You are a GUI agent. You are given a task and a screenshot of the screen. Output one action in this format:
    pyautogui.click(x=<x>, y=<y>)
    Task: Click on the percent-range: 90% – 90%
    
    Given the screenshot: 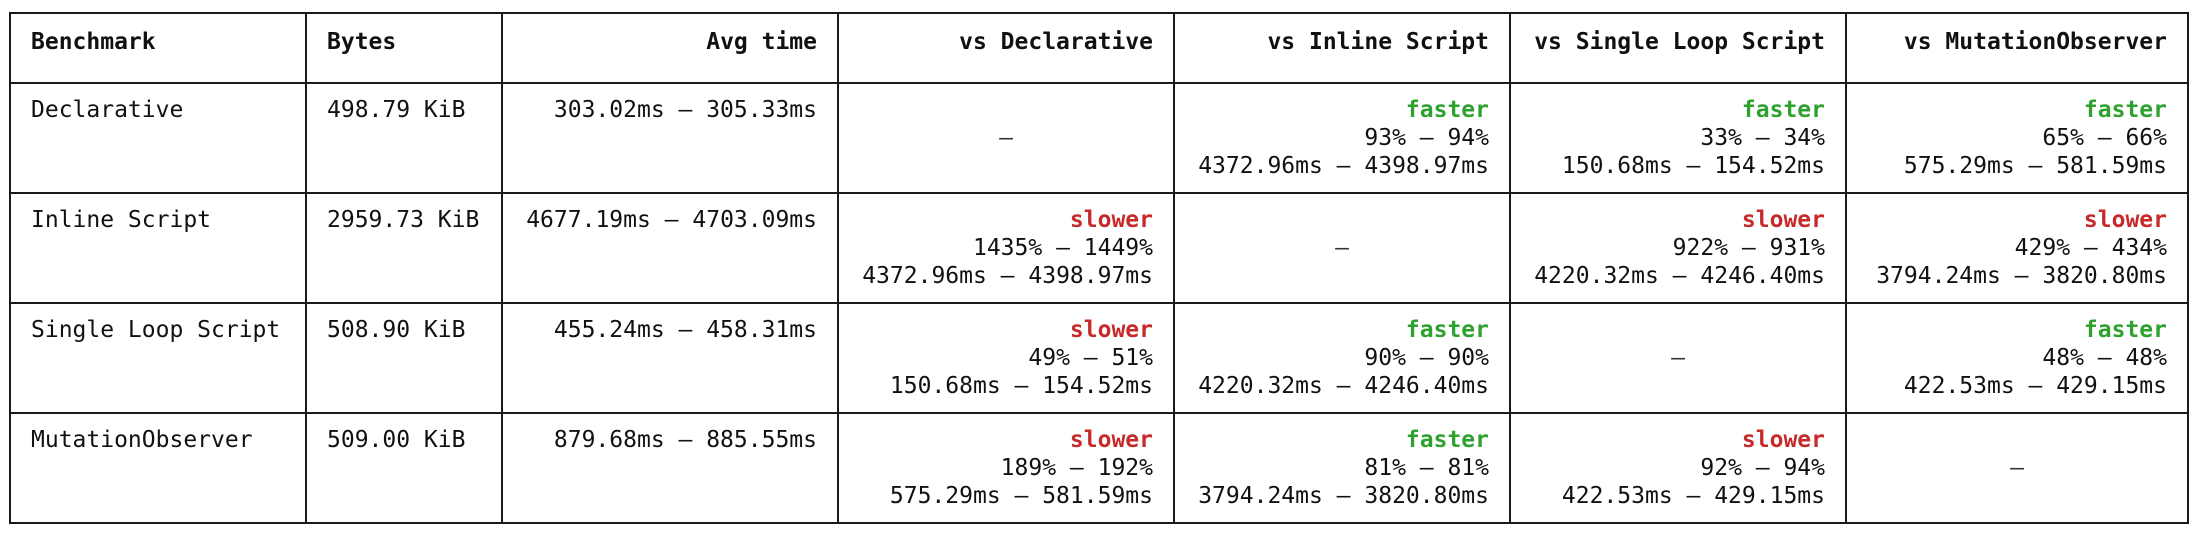 What is the action you would take?
    pyautogui.click(x=1426, y=358)
    